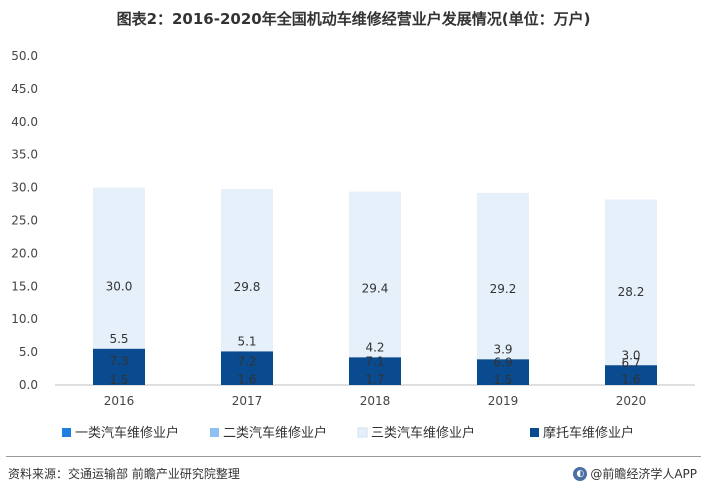 The width and height of the screenshot is (707, 492). What do you see at coordinates (374, 347) in the screenshot?
I see `data-label: 4.2` at bounding box center [374, 347].